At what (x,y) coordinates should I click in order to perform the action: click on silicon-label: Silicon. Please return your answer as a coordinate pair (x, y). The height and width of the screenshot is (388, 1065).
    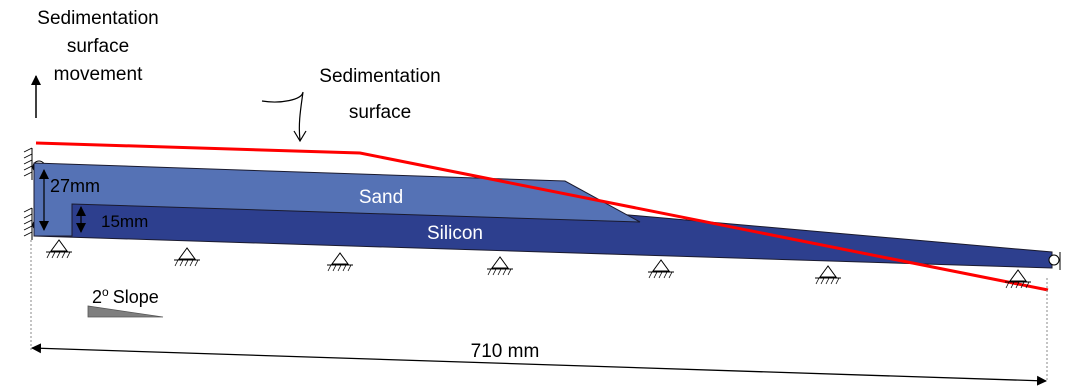
    Looking at the image, I should click on (455, 233).